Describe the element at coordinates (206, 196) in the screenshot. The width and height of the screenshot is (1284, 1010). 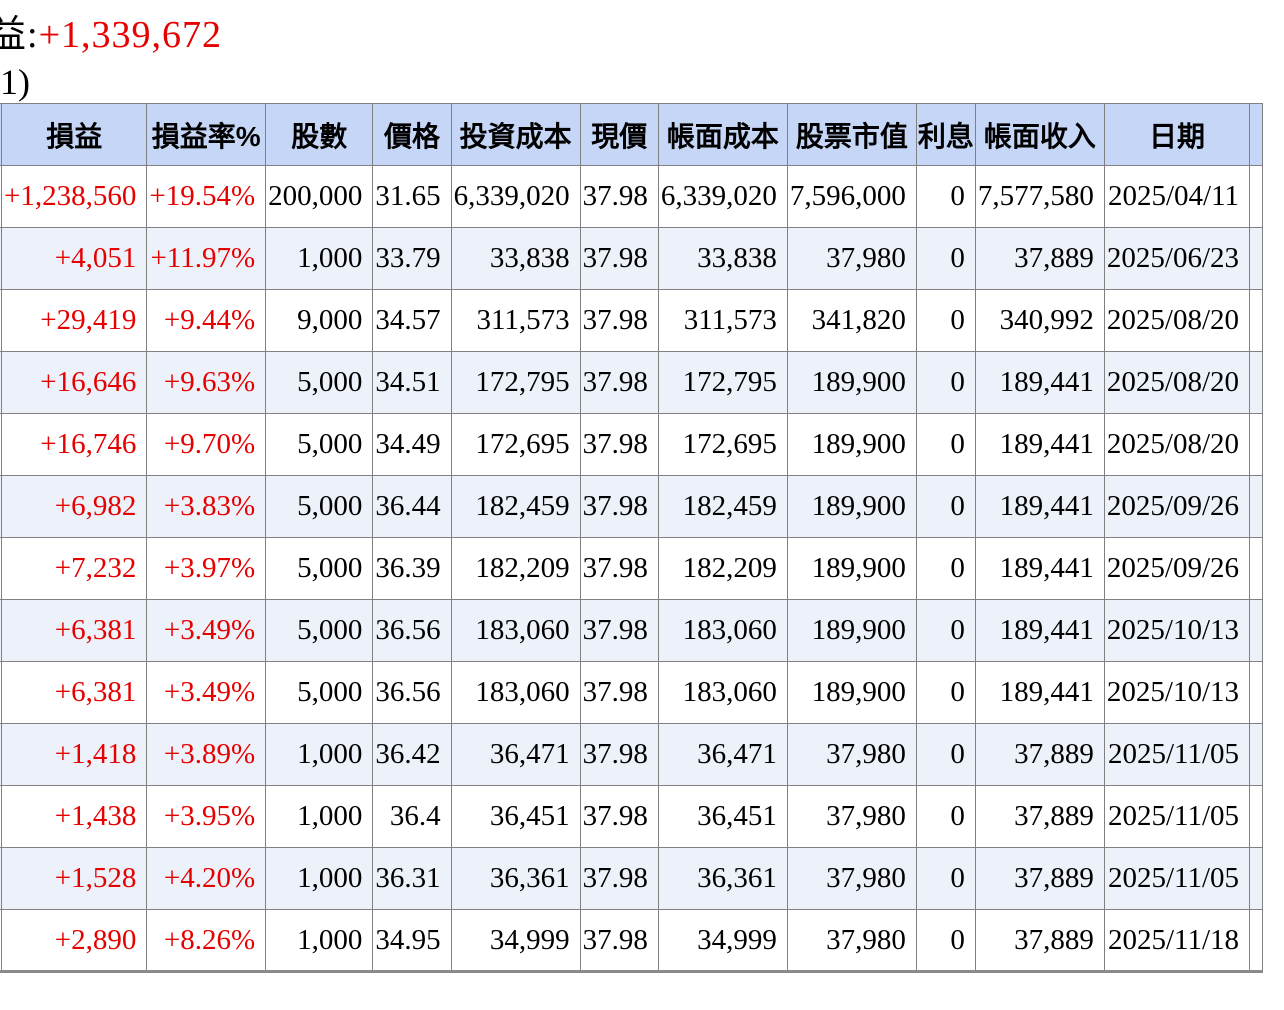
I see `table-cell: +19.54%` at that location.